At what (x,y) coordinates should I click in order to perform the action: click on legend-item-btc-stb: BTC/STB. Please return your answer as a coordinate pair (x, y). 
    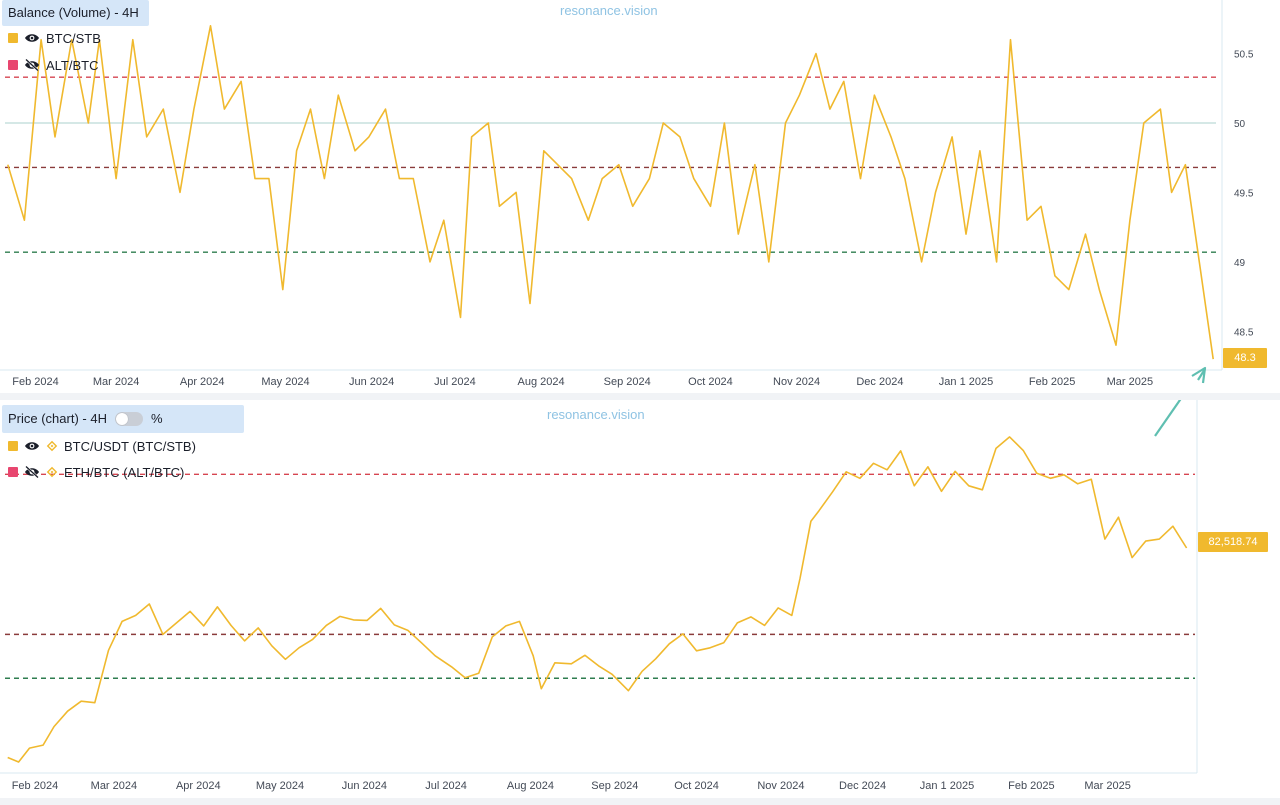
    Looking at the image, I should click on (54, 38).